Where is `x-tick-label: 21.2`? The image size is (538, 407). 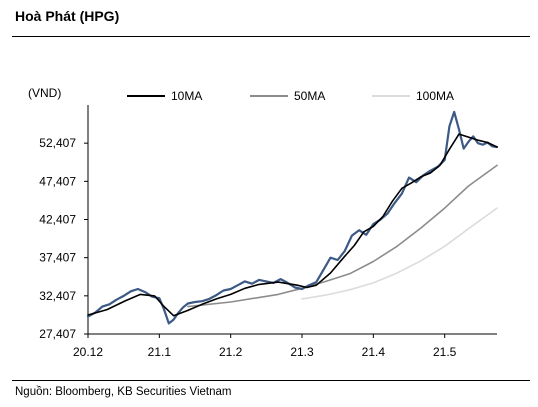
x-tick-label: 21.2 is located at coordinates (231, 352).